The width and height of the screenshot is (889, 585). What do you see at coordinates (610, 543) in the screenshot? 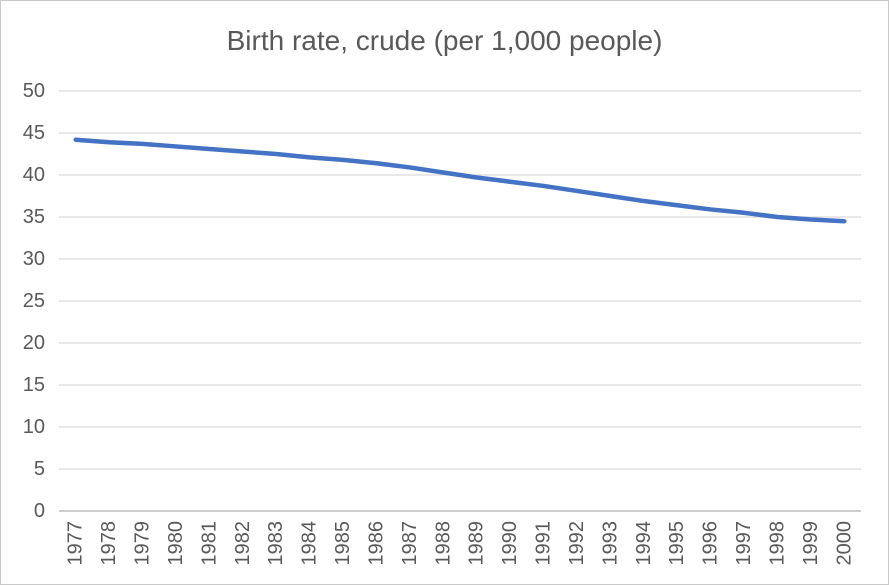
I see `x-tick-label: 1993` at bounding box center [610, 543].